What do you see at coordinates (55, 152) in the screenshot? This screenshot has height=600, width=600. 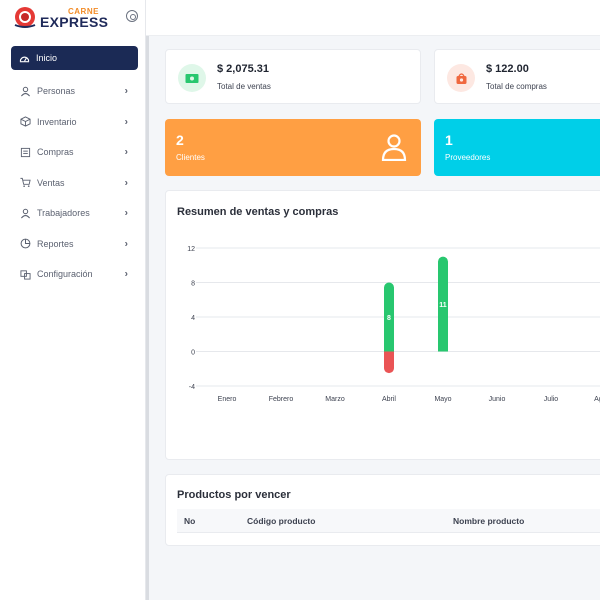 I see `sidebar-item-label: Compras` at bounding box center [55, 152].